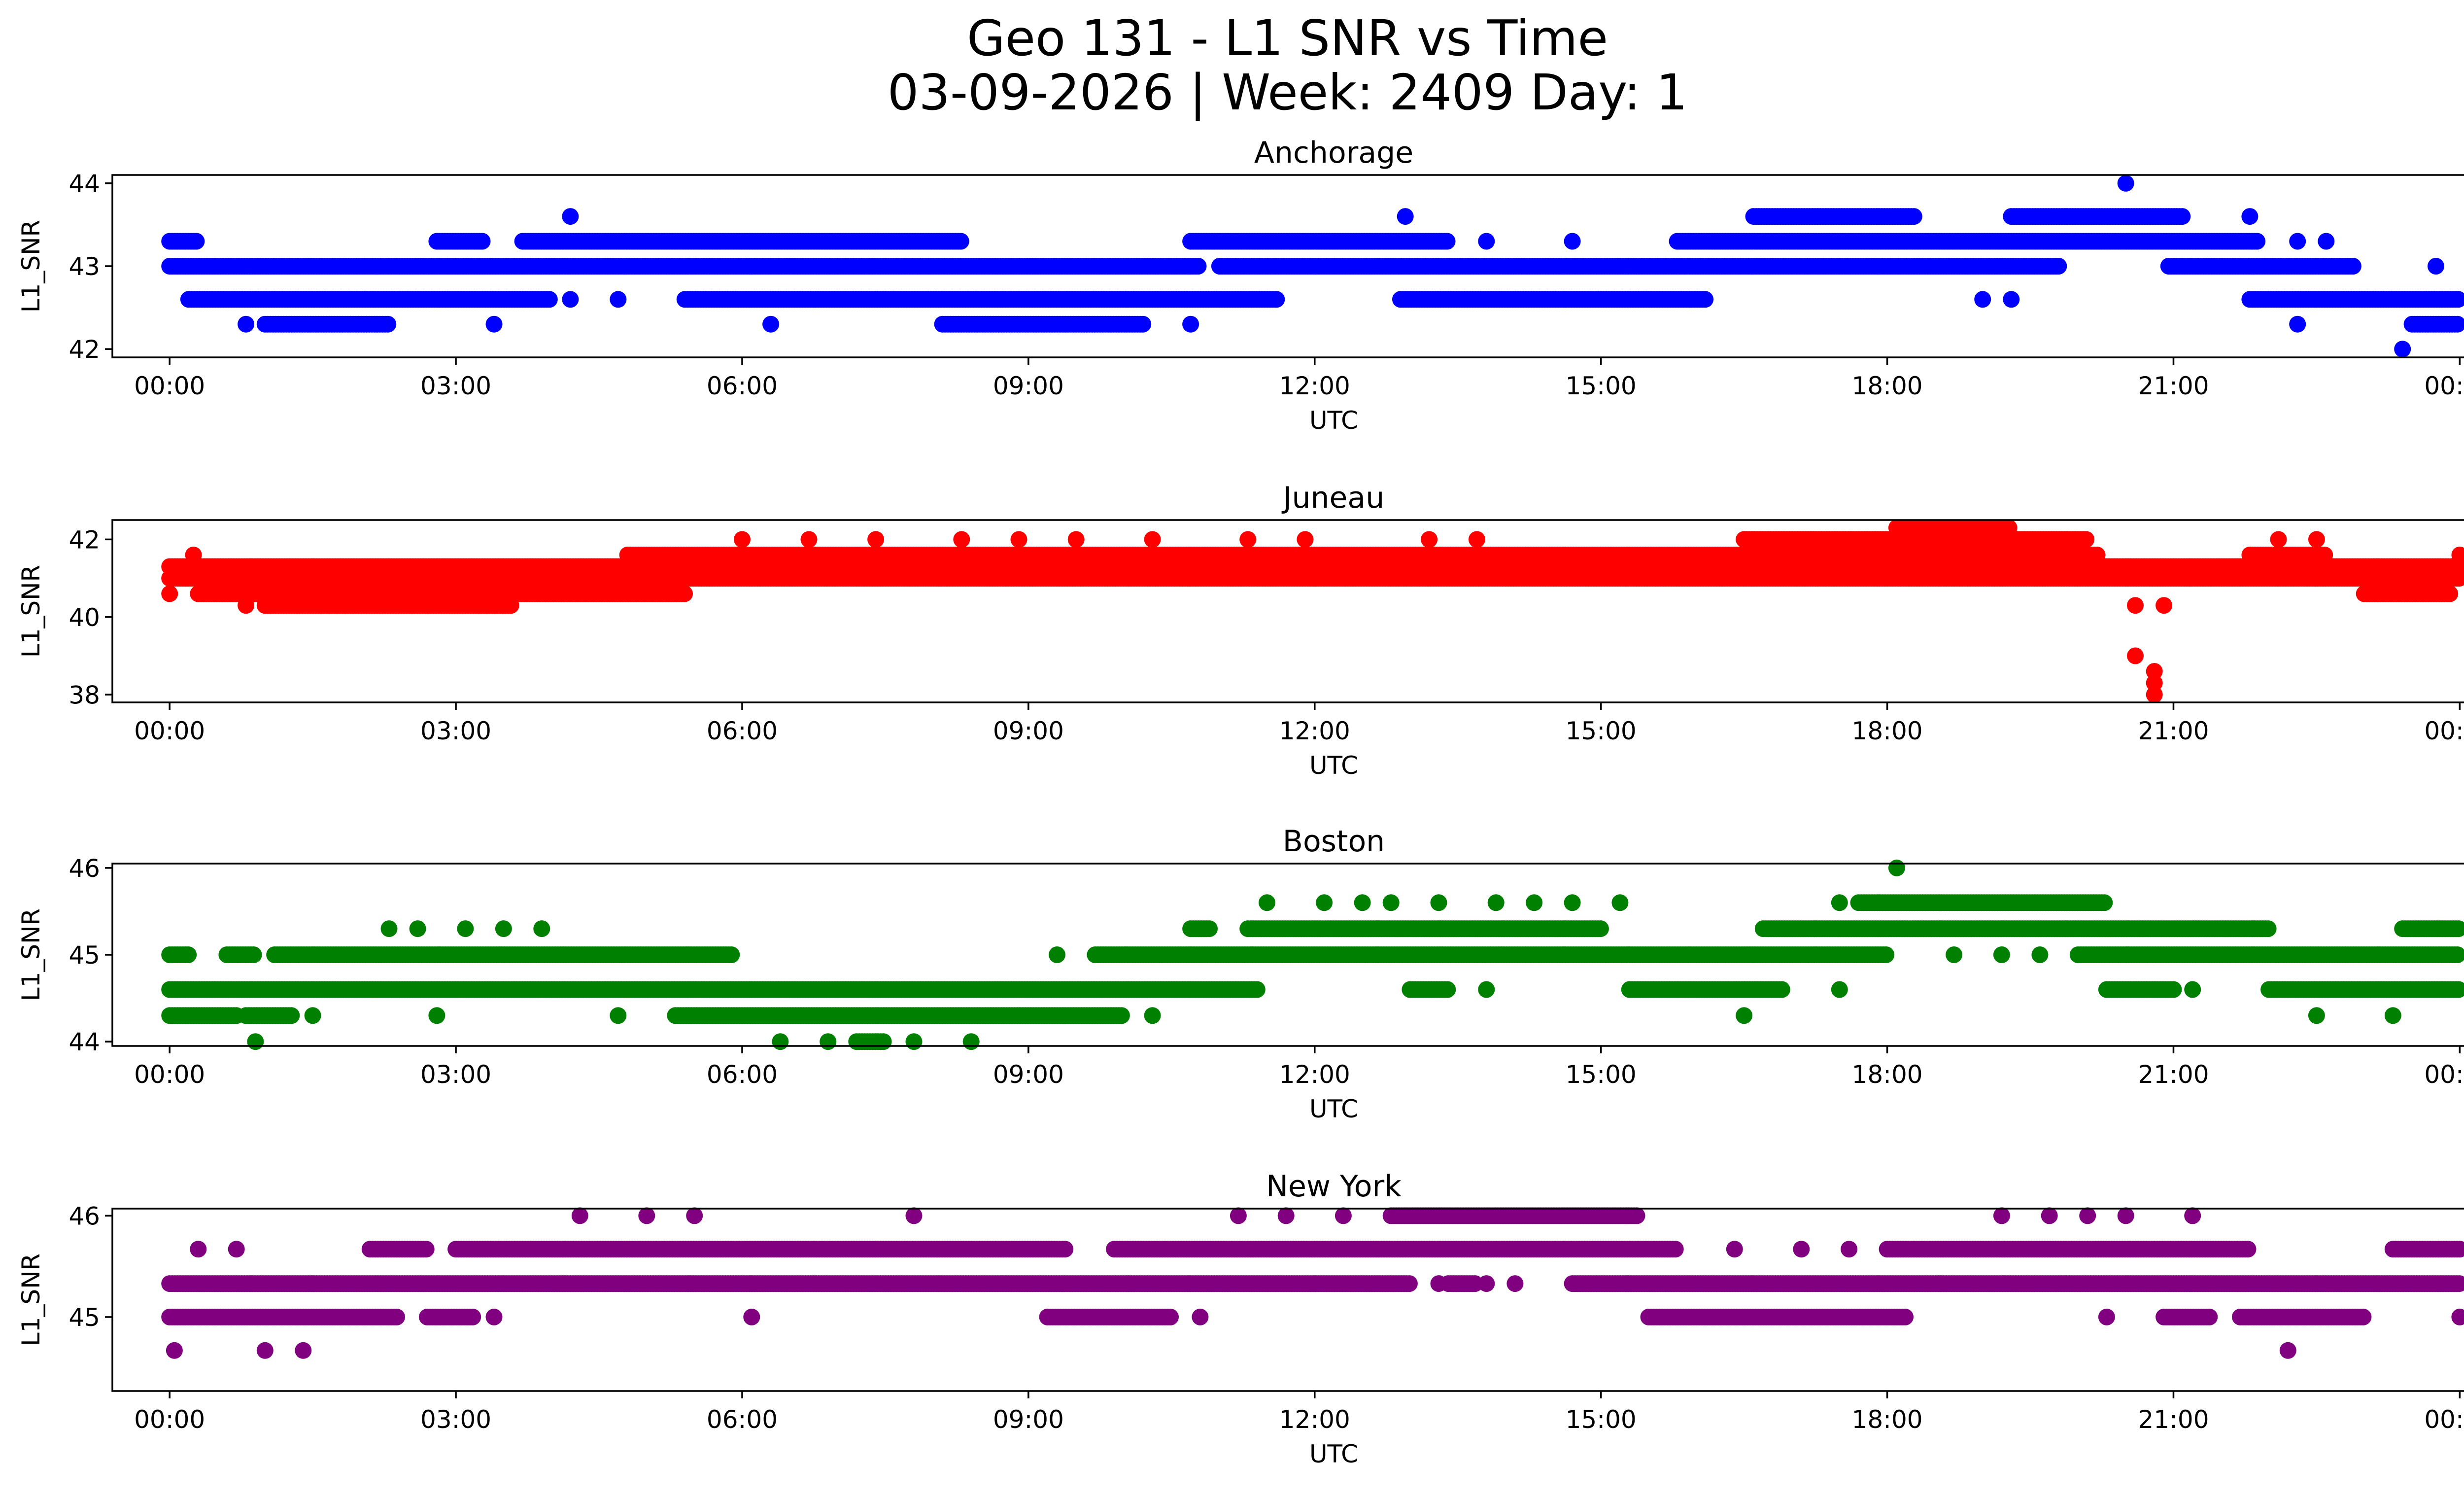 This screenshot has width=2464, height=1495. I want to click on y-tick-label: 44, so click(84, 184).